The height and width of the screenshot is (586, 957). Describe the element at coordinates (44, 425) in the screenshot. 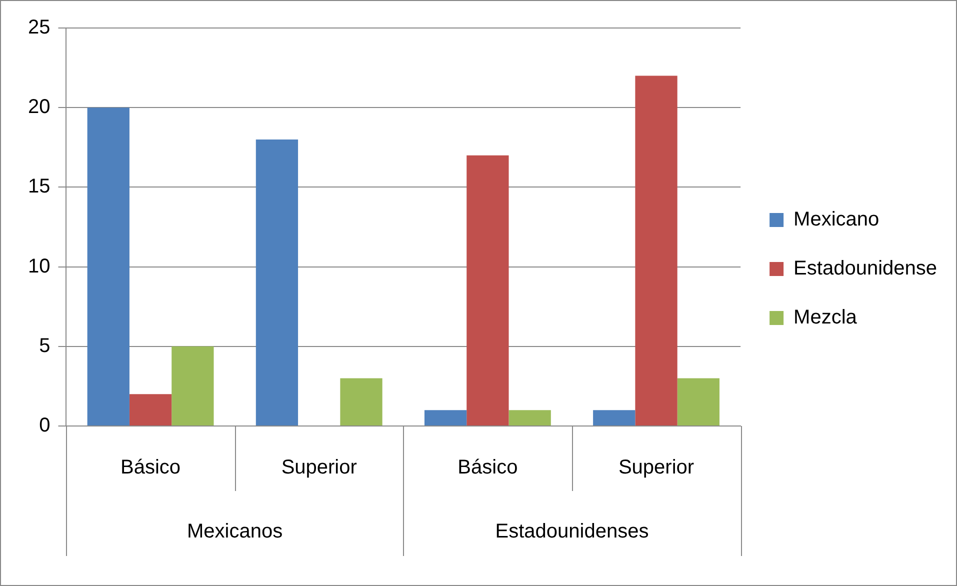

I see `y-tick-label: 0` at that location.